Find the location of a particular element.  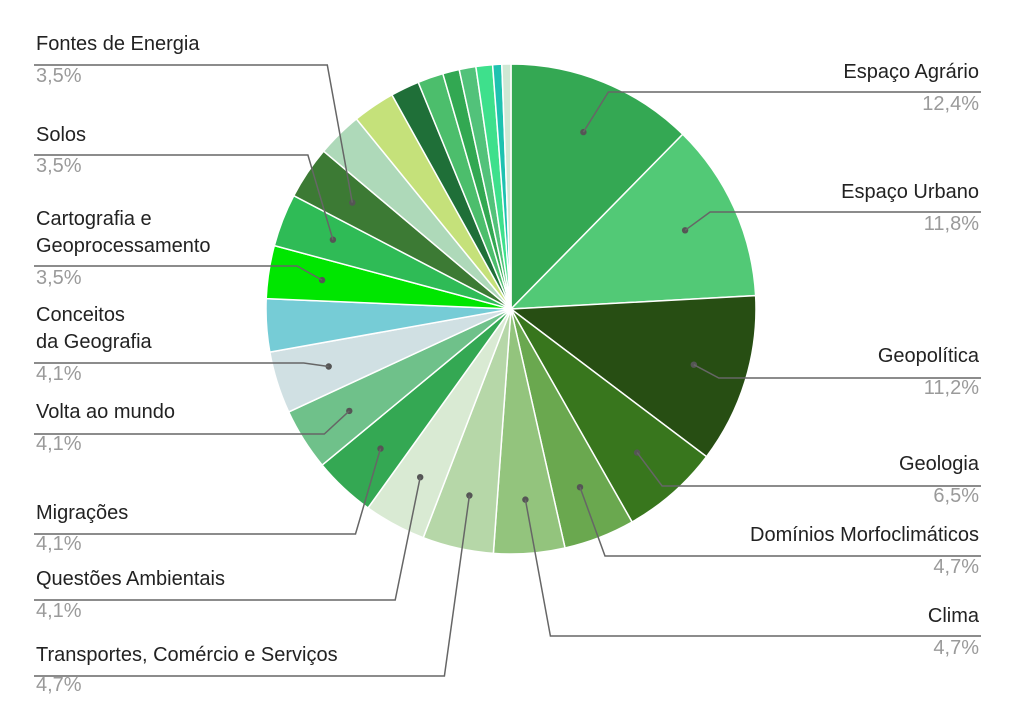

label-geopolitica: Geopolítica is located at coordinates (929, 356).